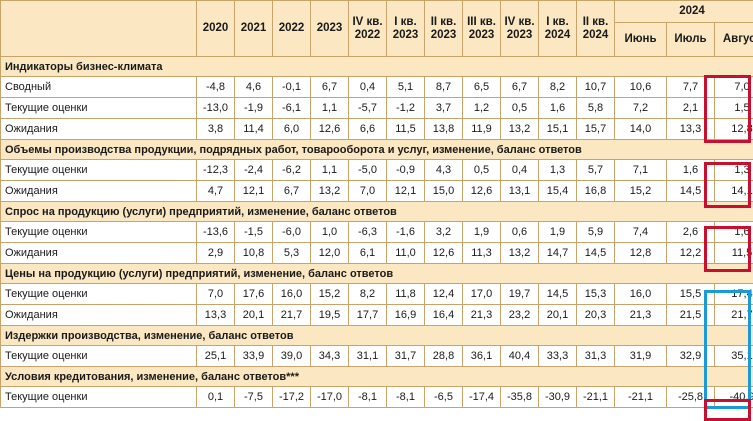 This screenshot has height=421, width=753. I want to click on value-cell: -6,0, so click(291, 232).